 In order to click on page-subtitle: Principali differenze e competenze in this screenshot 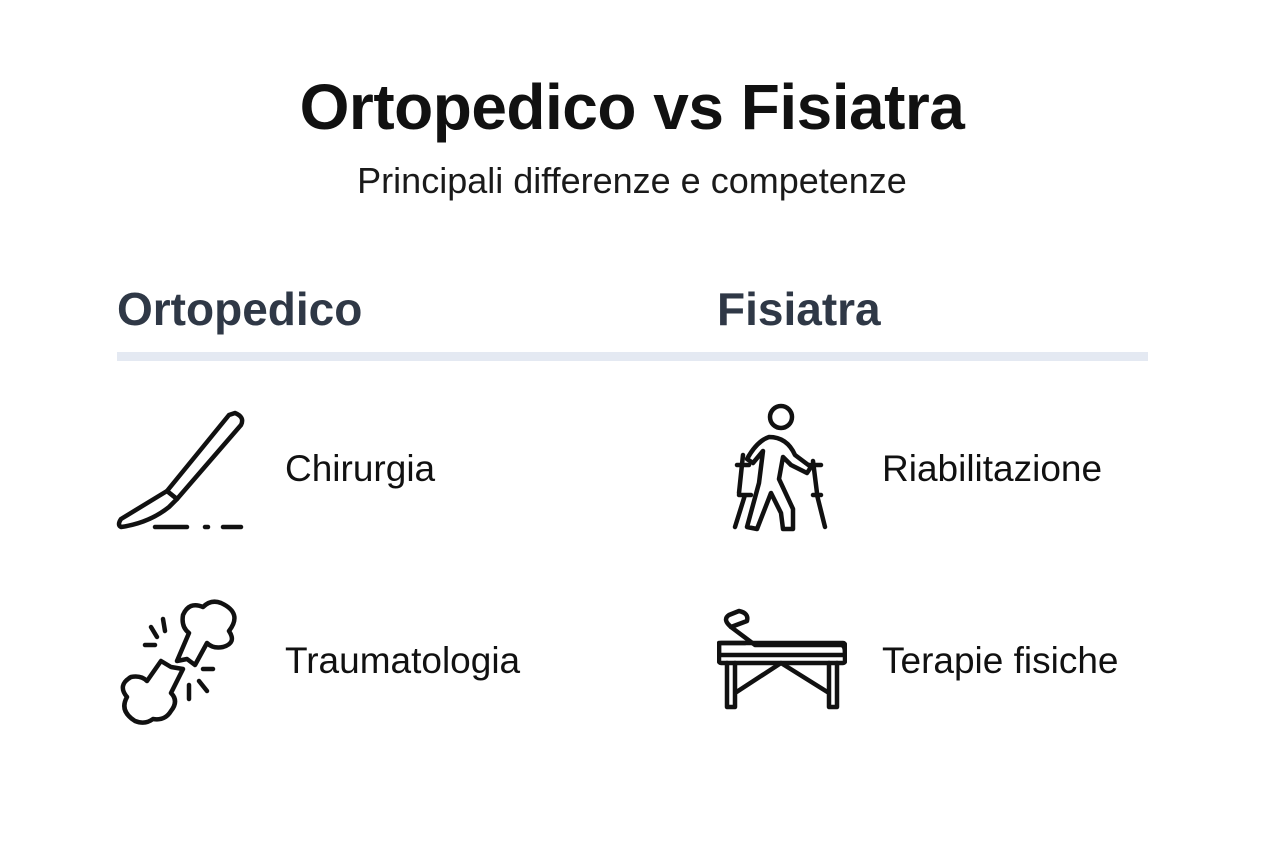, I will do `click(632, 180)`.